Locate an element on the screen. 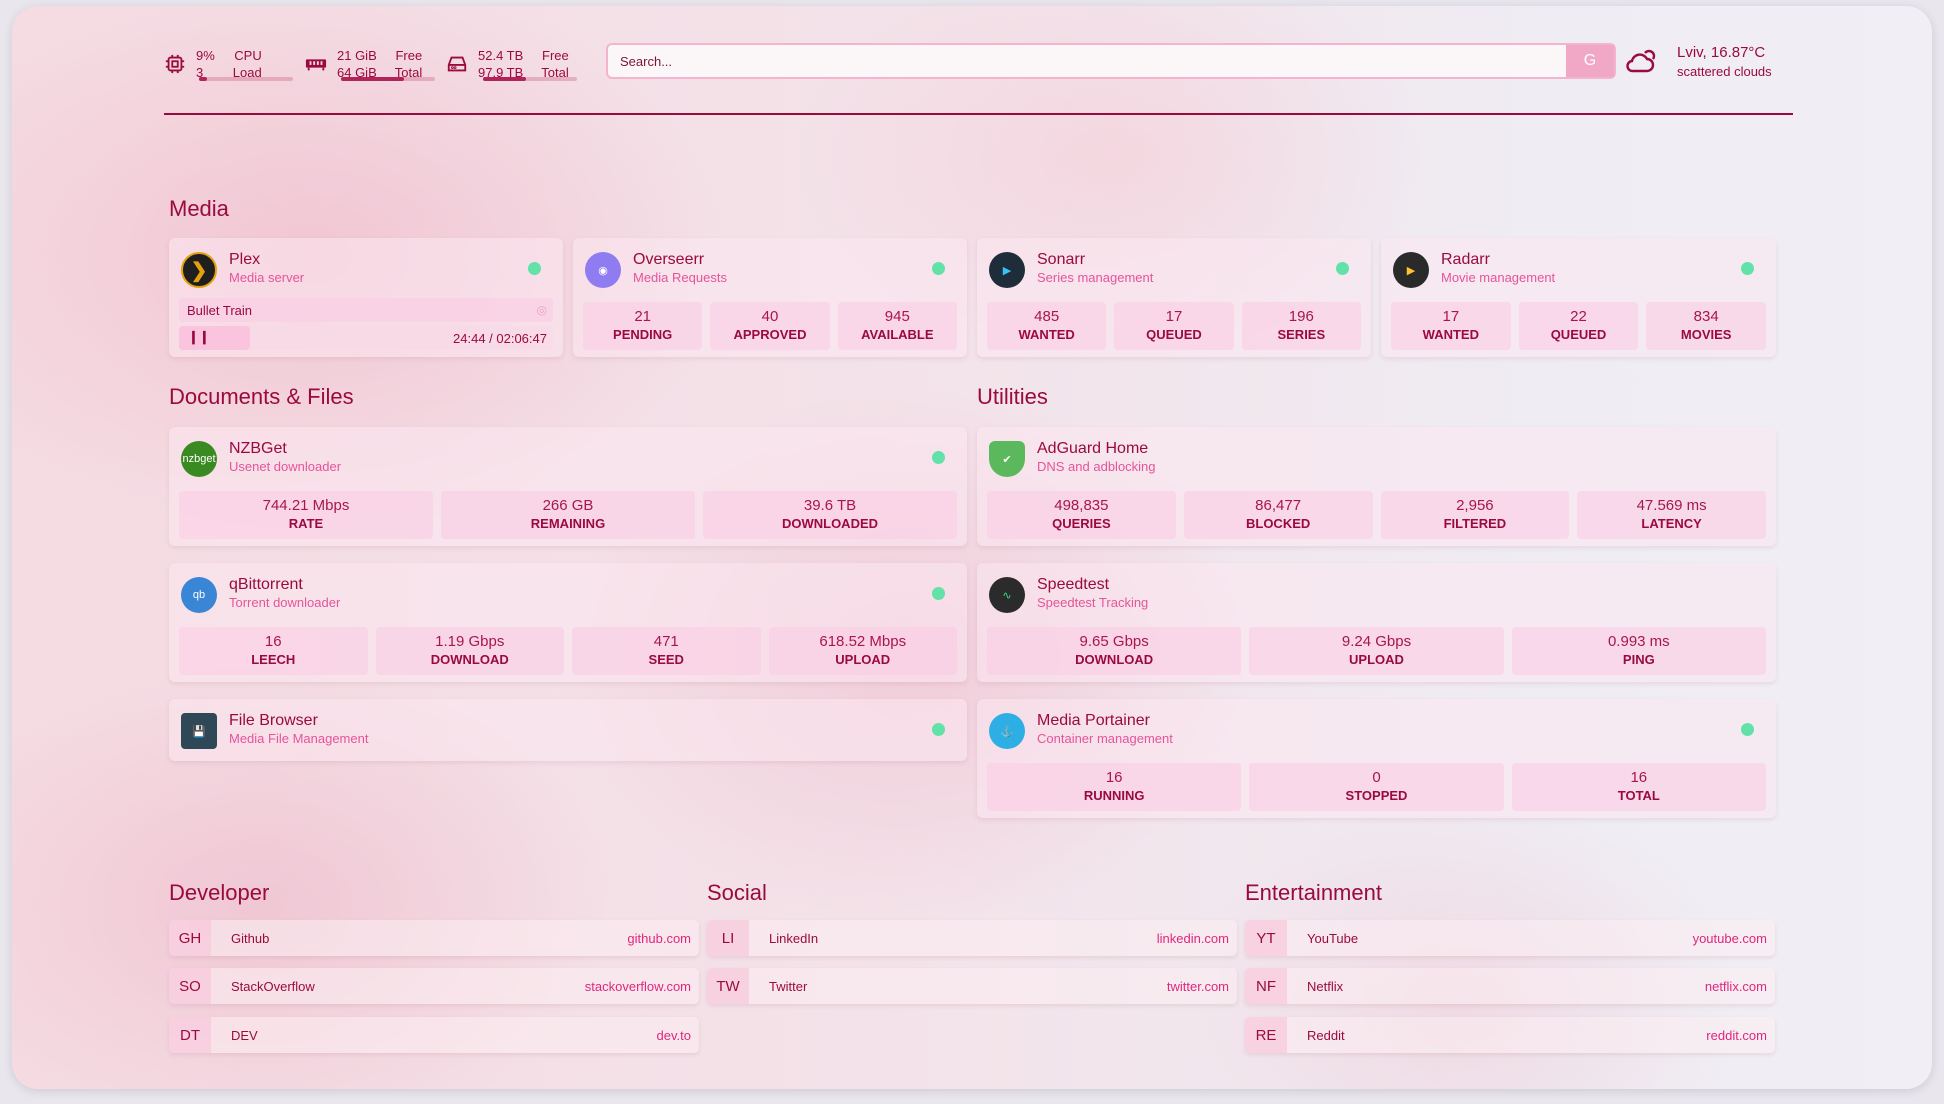 This screenshot has width=1944, height=1104. stream-icon: ◎ is located at coordinates (541, 310).